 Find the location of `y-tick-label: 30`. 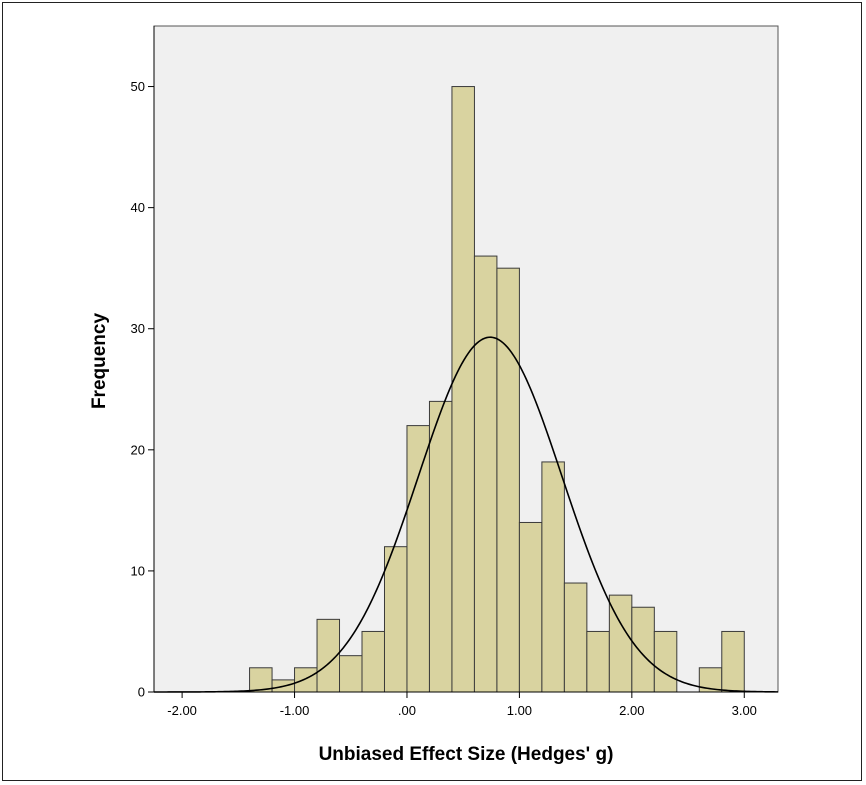

y-tick-label: 30 is located at coordinates (138, 328).